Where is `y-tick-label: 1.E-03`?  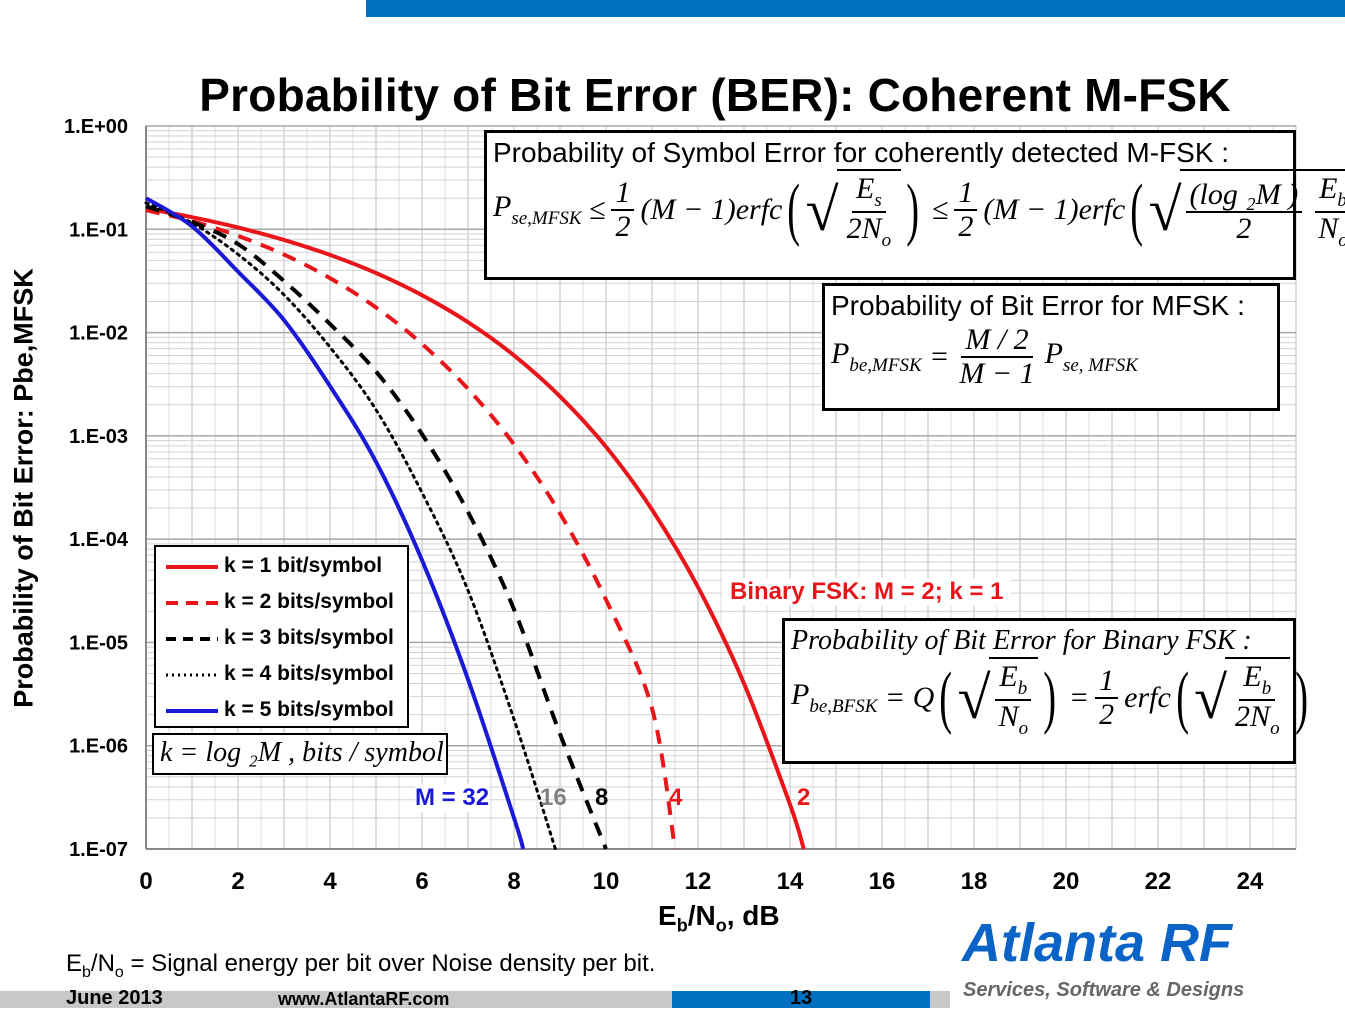
y-tick-label: 1.E-03 is located at coordinates (98, 437).